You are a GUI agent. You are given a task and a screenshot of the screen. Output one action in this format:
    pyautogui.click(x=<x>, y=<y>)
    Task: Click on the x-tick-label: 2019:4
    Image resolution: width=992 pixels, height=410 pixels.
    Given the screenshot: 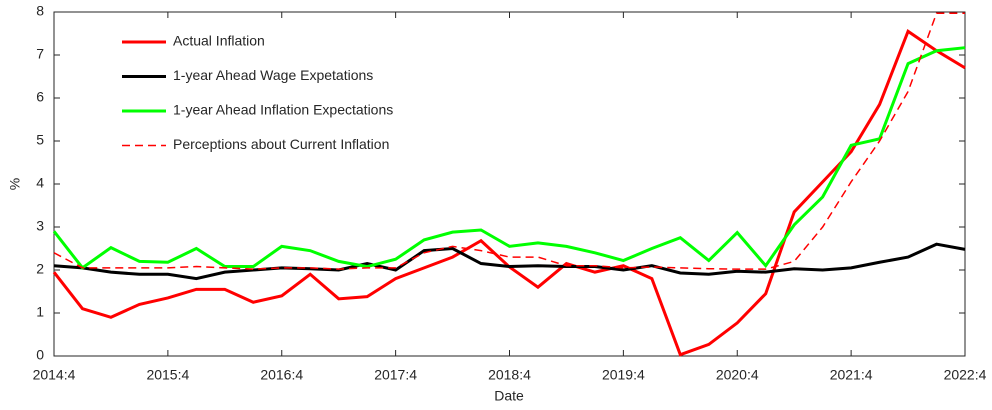 What is the action you would take?
    pyautogui.click(x=623, y=375)
    